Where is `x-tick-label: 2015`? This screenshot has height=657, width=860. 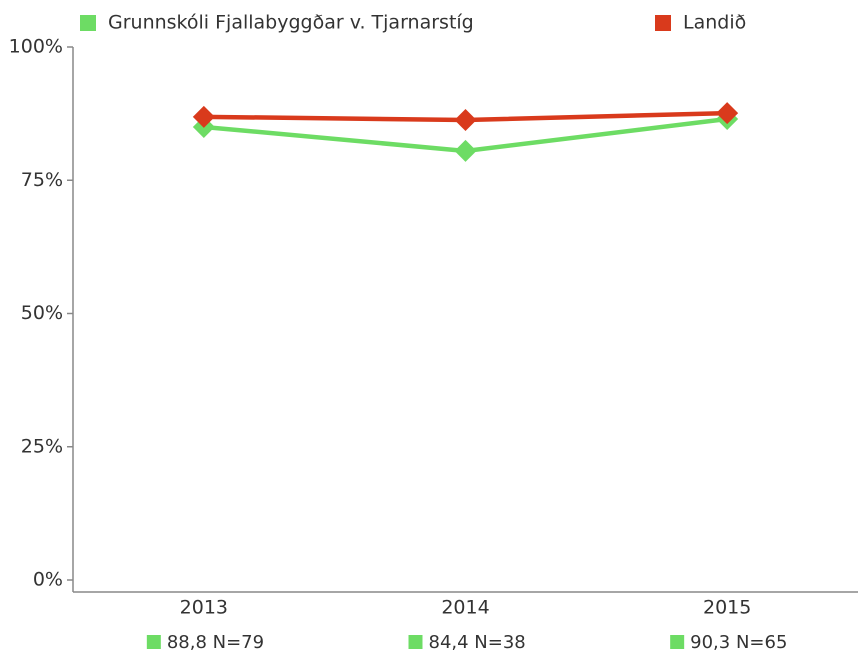 x-tick-label: 2015 is located at coordinates (727, 608).